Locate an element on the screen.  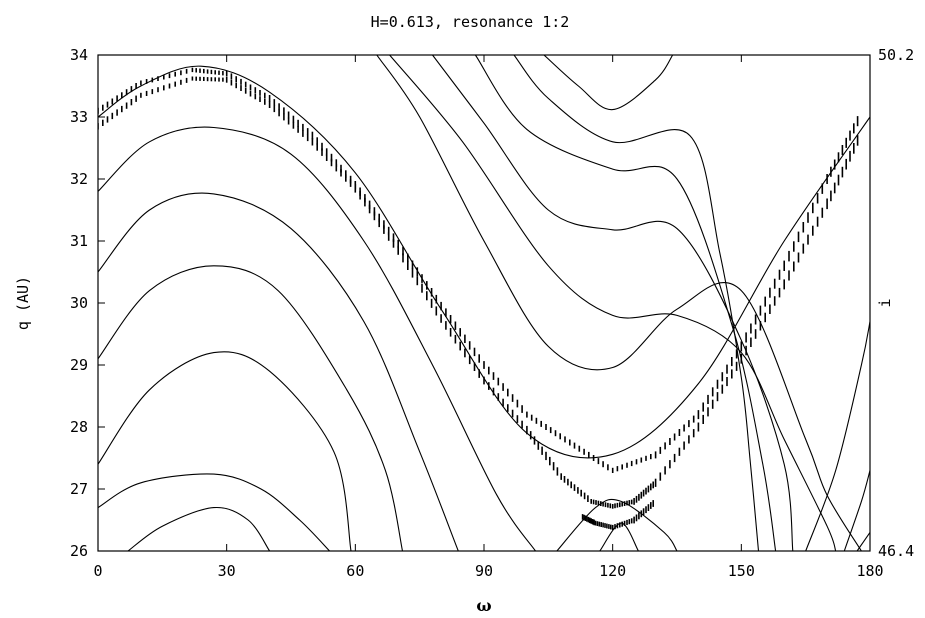
y-axis-label: q (AU) is located at coordinates (23, 303).